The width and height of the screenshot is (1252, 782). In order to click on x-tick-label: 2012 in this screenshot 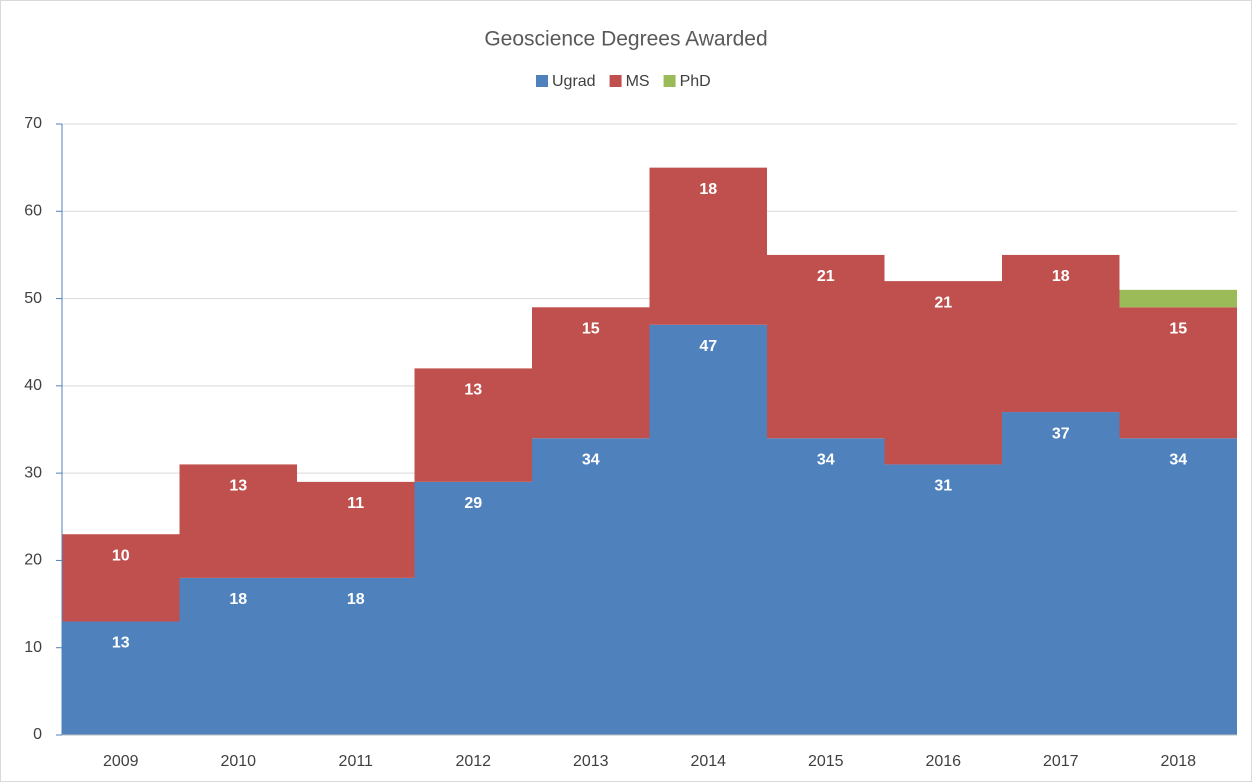, I will do `click(473, 761)`.